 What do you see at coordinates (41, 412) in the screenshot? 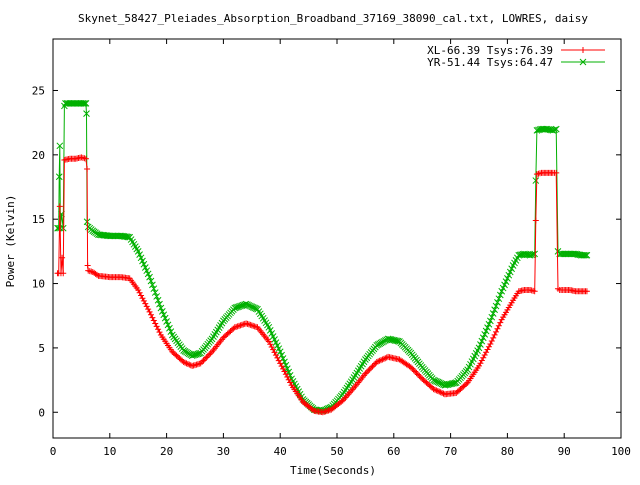
I see `y-tick-label: 0` at bounding box center [41, 412].